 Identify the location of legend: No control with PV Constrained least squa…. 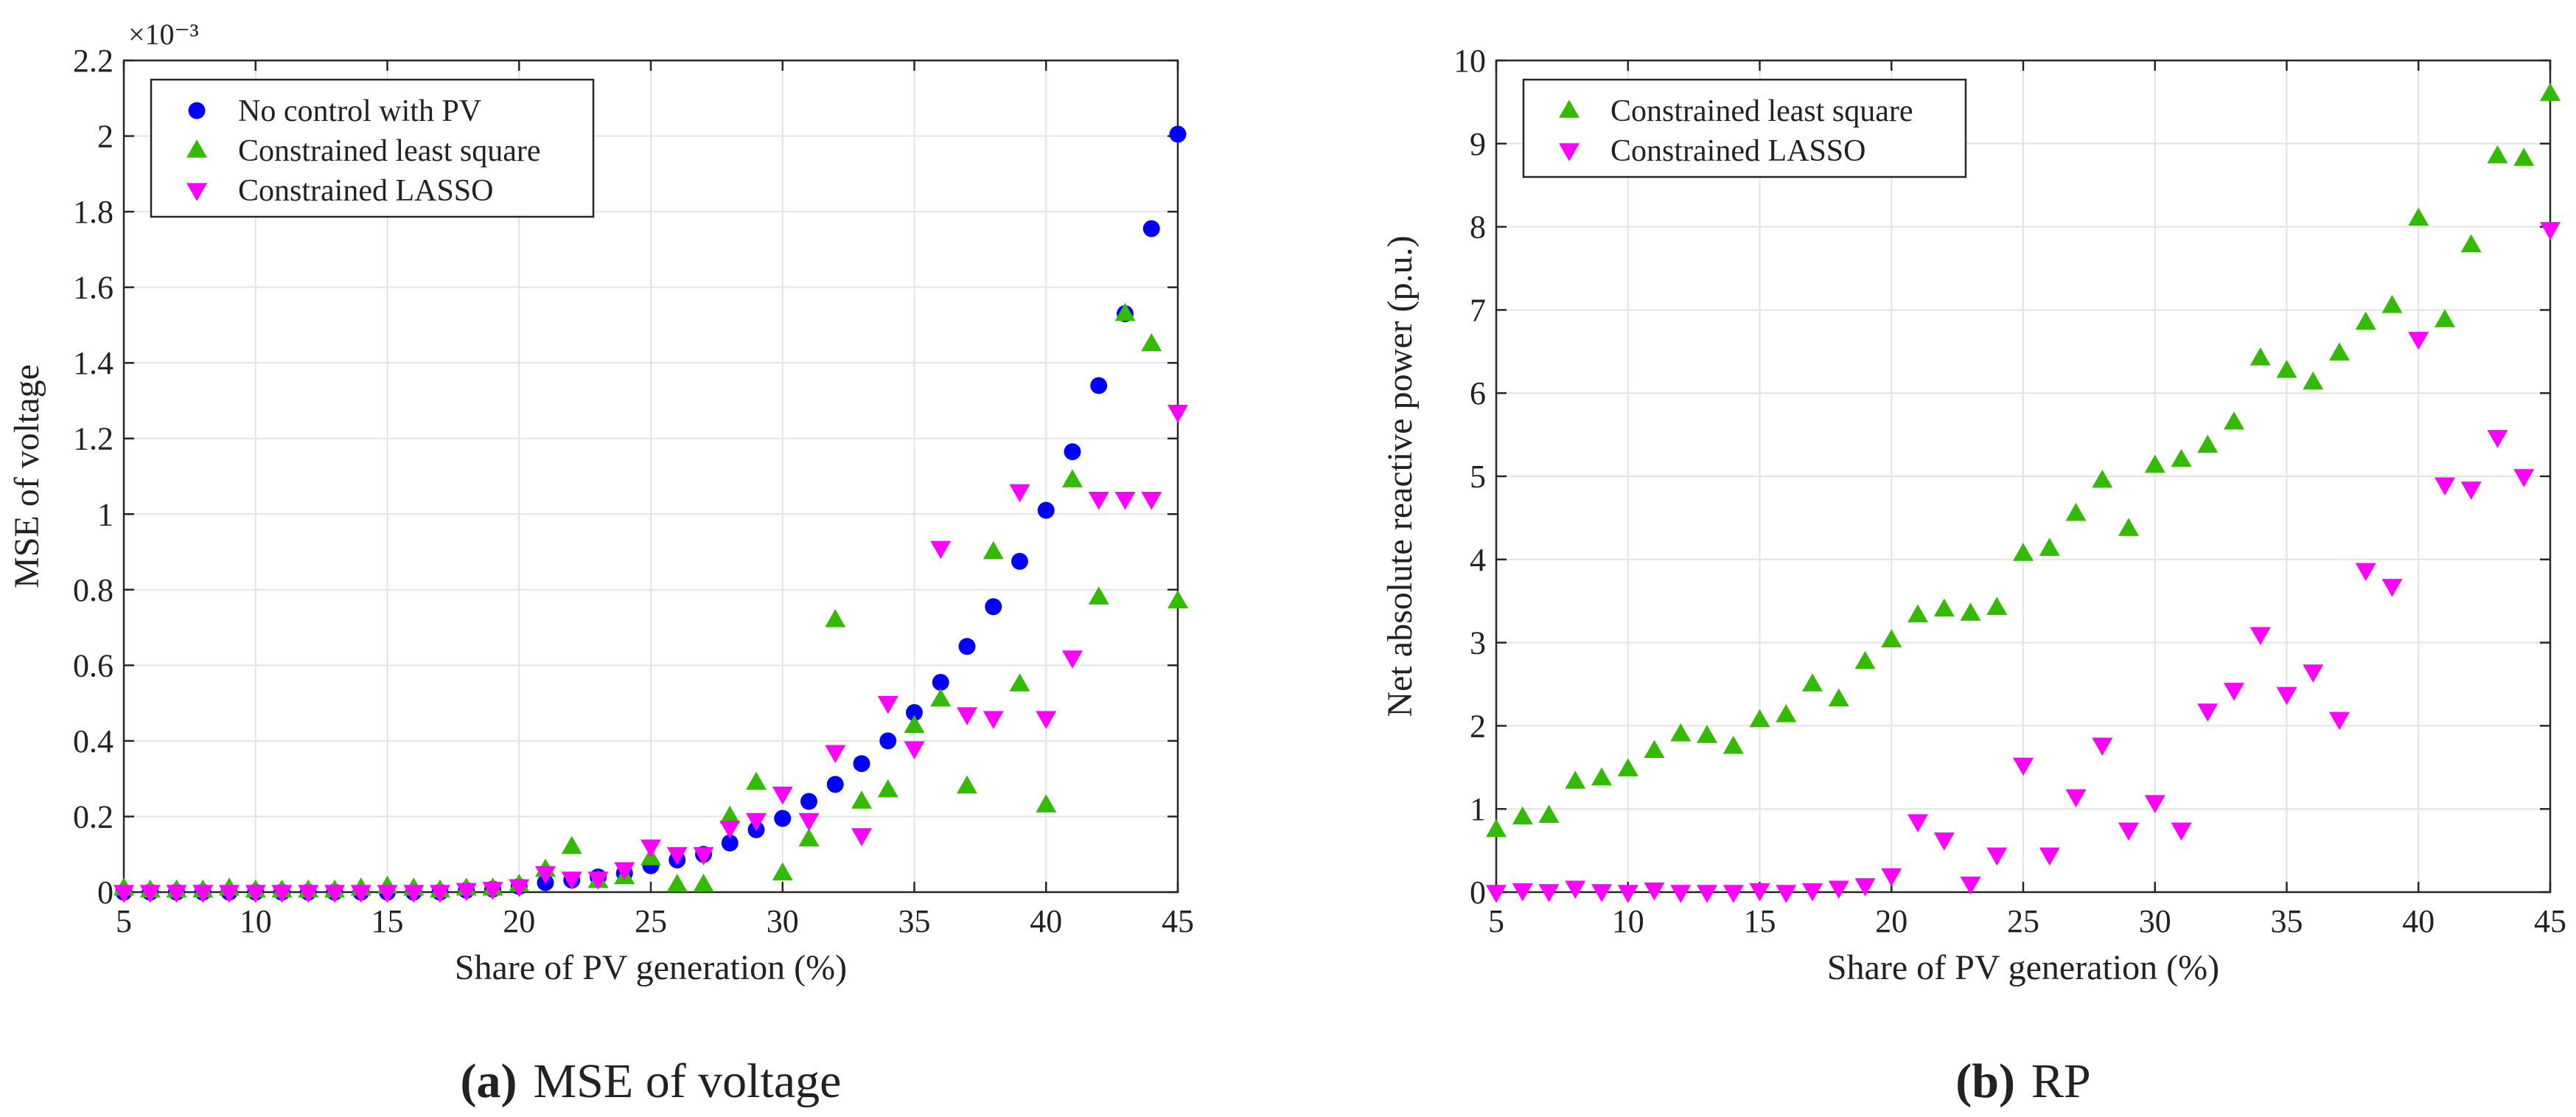
(372, 148).